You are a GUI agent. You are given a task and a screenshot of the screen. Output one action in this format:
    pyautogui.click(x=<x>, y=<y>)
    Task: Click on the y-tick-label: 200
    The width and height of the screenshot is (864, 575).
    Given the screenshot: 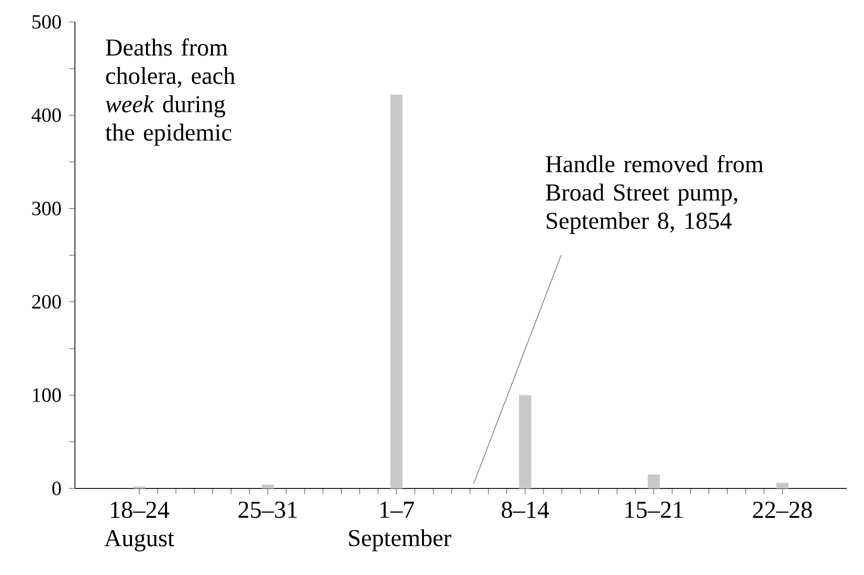 What is the action you would take?
    pyautogui.click(x=46, y=302)
    